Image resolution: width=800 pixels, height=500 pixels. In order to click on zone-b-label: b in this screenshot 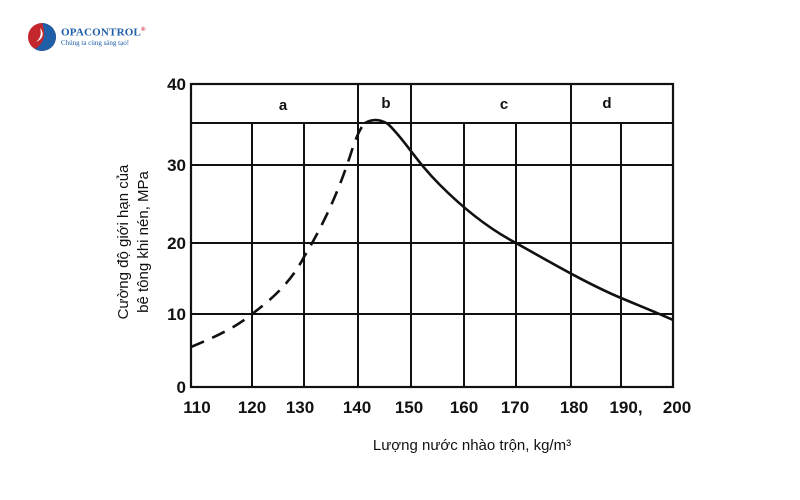, I will do `click(385, 103)`.